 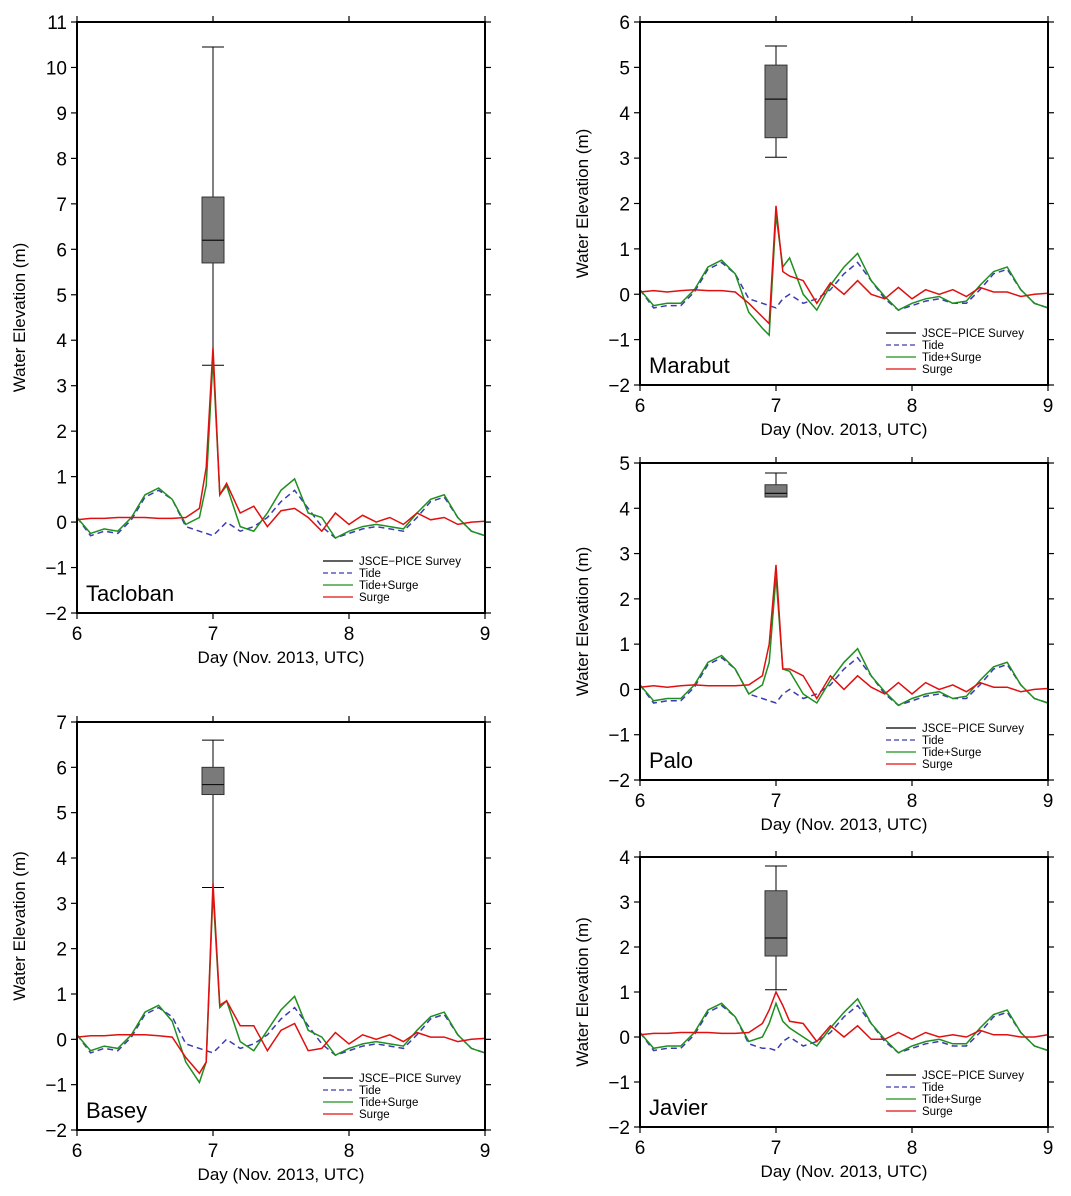 I want to click on y-tick-label: 8, so click(x=61, y=159).